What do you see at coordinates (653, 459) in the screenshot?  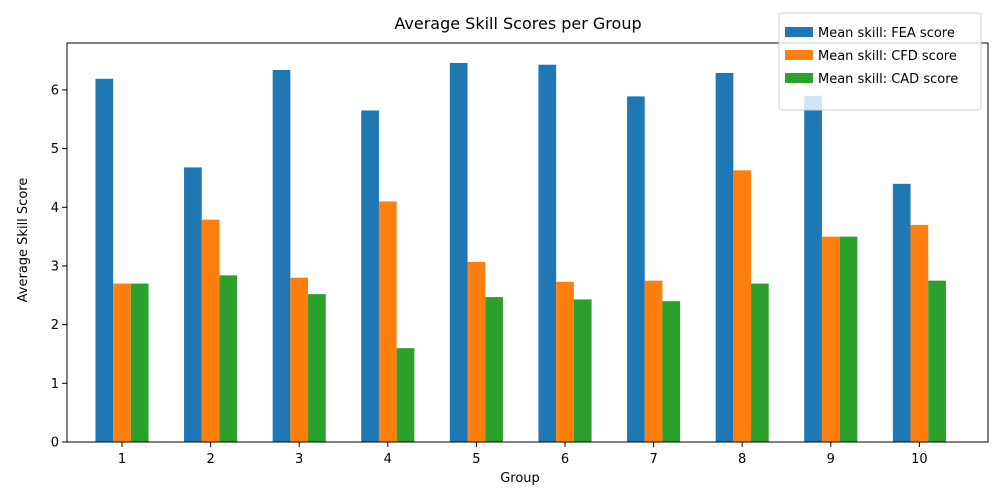 I see `x-tick-label: 7` at bounding box center [653, 459].